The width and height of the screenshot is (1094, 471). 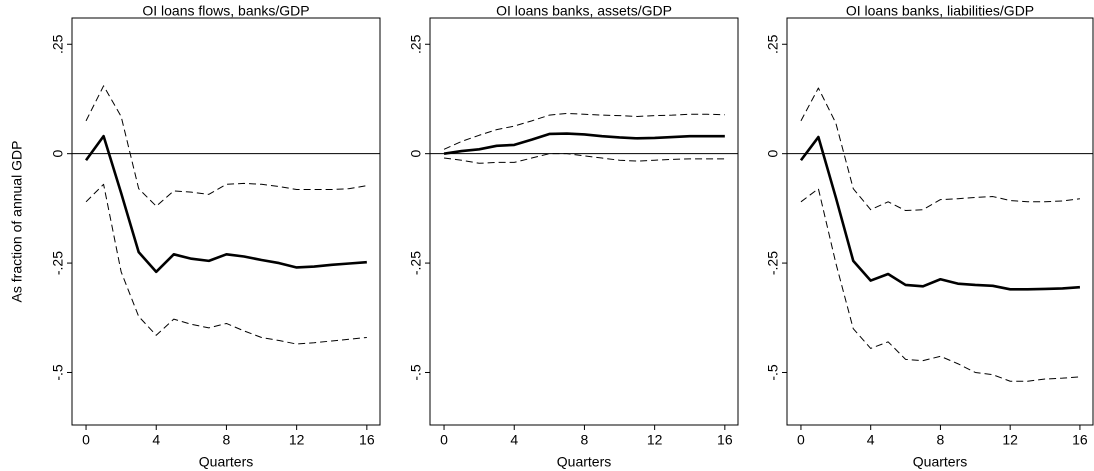 What do you see at coordinates (225, 11) in the screenshot?
I see `panel-title: OI loans flows, banks/GDP` at bounding box center [225, 11].